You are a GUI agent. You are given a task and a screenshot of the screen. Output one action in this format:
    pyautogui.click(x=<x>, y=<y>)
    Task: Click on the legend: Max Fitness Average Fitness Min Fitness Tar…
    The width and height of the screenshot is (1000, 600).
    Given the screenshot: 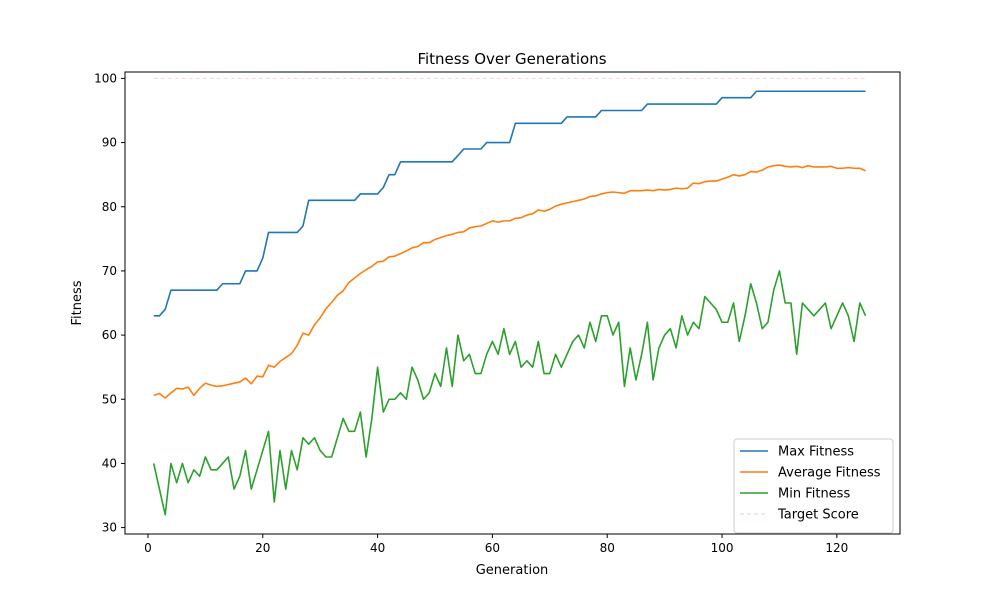 What is the action you would take?
    pyautogui.click(x=813, y=486)
    